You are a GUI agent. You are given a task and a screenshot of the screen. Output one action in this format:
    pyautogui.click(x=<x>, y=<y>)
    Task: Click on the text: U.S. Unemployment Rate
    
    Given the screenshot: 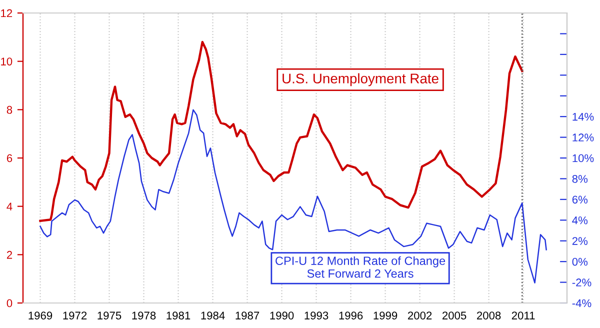 What is the action you would take?
    pyautogui.click(x=360, y=79)
    